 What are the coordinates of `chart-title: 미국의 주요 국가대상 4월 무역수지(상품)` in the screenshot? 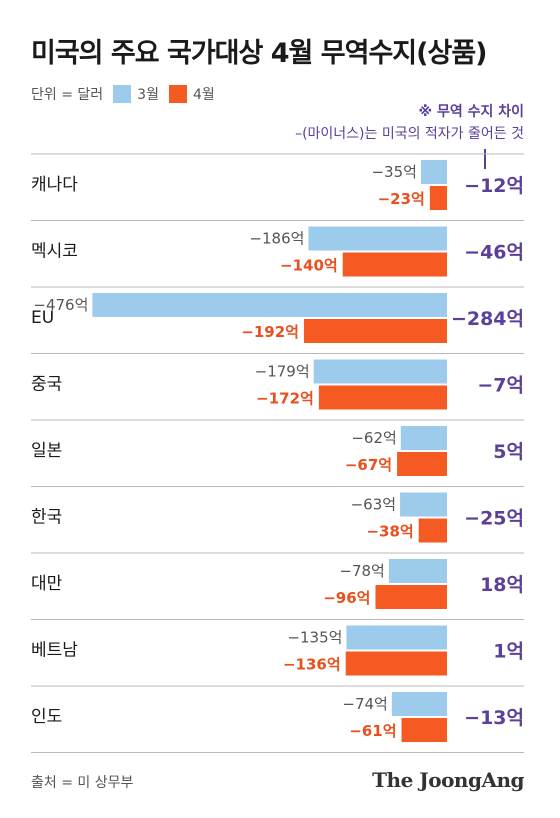 It's located at (259, 53).